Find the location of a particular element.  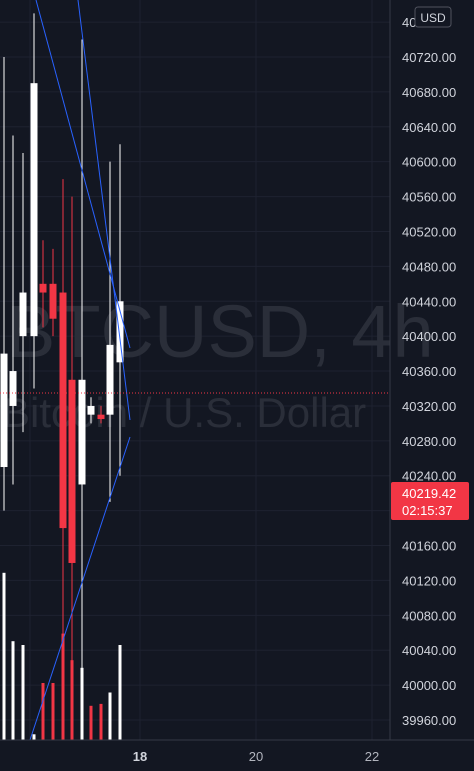

last-price-tag: 40219.42 02:15:37 is located at coordinates (430, 501).